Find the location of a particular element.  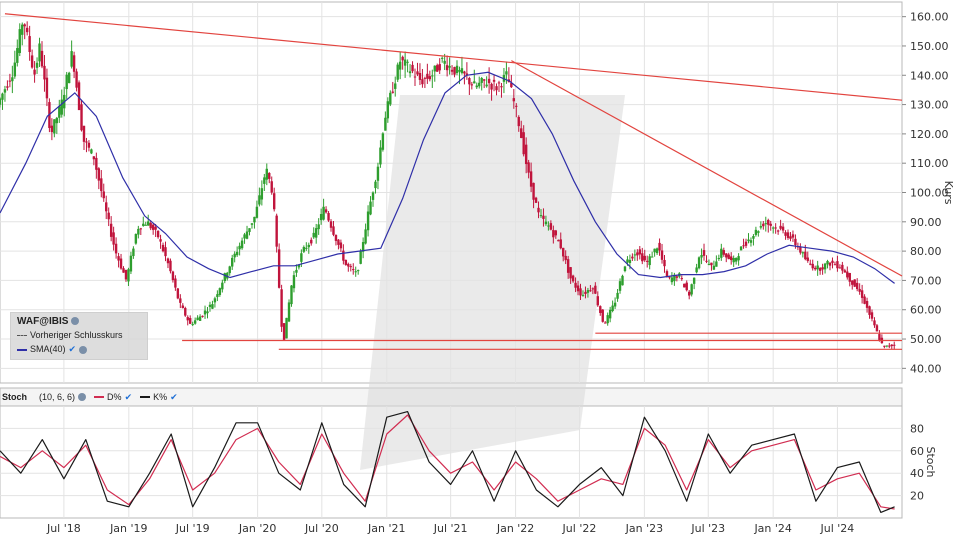

price-axis-title: Kurs is located at coordinates (948, 193).